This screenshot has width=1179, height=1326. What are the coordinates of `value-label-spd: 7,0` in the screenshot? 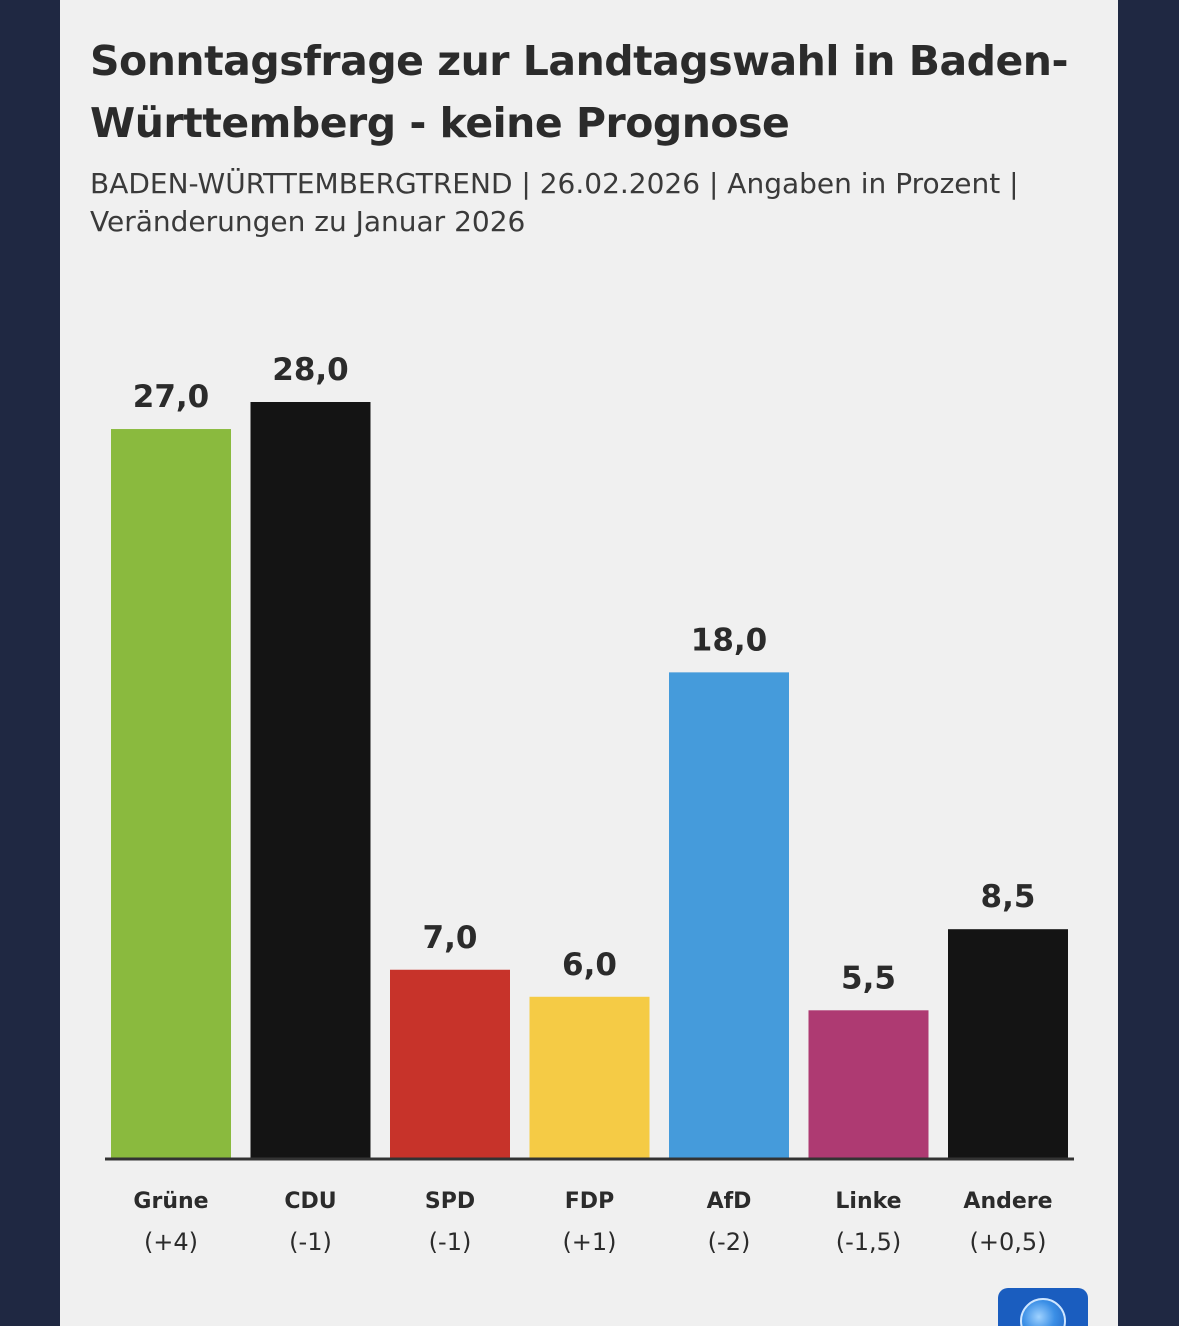 It's located at (450, 938).